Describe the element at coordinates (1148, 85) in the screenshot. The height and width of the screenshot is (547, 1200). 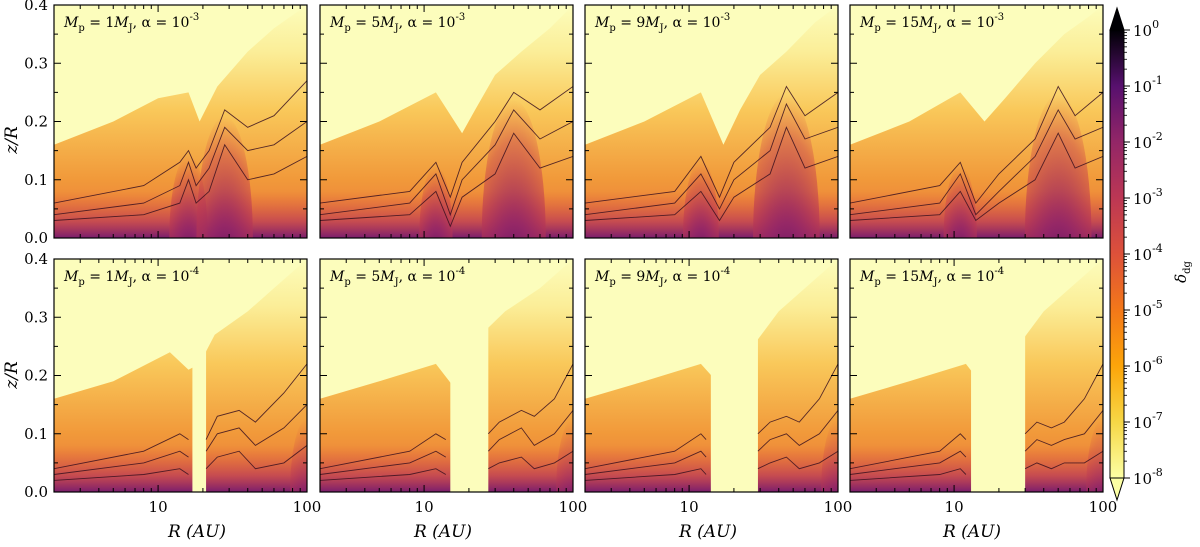
I see `colorbar-tick-label: 10⁻¹` at that location.